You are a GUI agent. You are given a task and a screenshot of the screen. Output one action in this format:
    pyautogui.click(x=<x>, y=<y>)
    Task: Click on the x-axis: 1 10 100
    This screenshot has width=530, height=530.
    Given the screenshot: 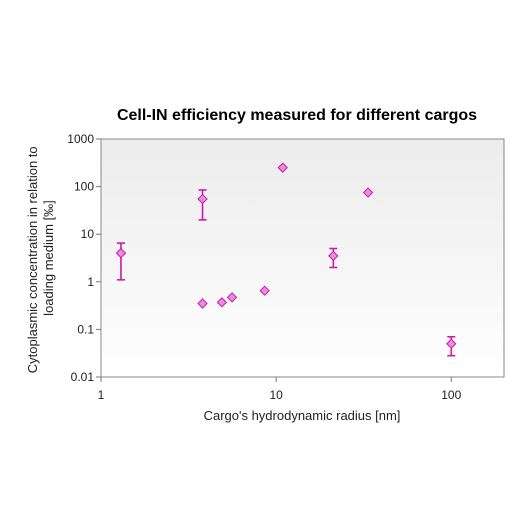 What is the action you would take?
    pyautogui.click(x=280, y=389)
    